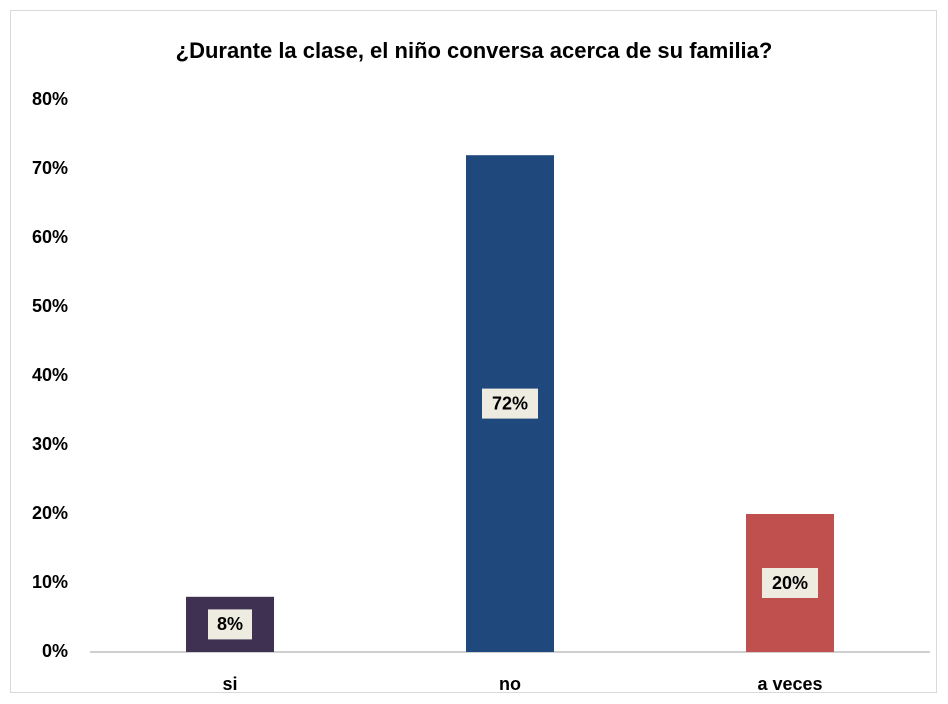 The image size is (948, 704). I want to click on y-tick-label: 10%, so click(50, 582).